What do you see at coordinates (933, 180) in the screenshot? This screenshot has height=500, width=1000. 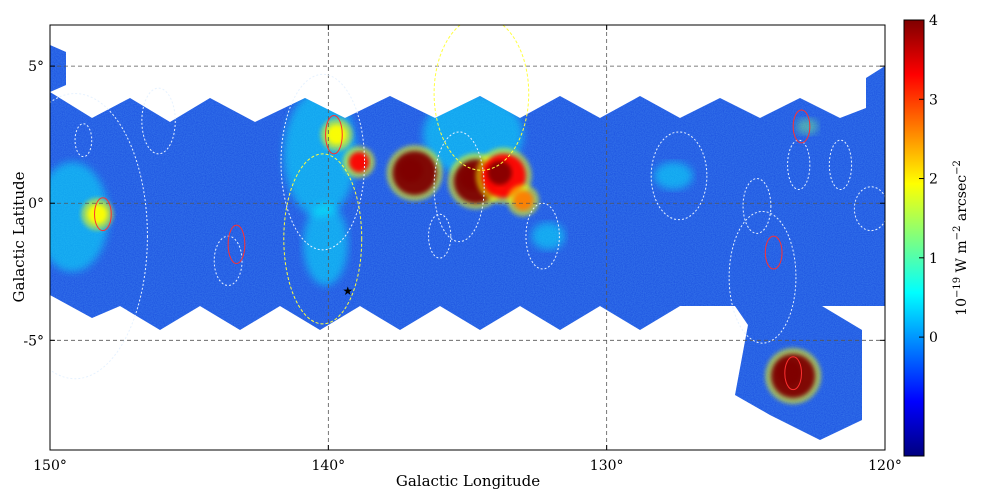 I see `colorbar-tick-label: 2` at bounding box center [933, 180].